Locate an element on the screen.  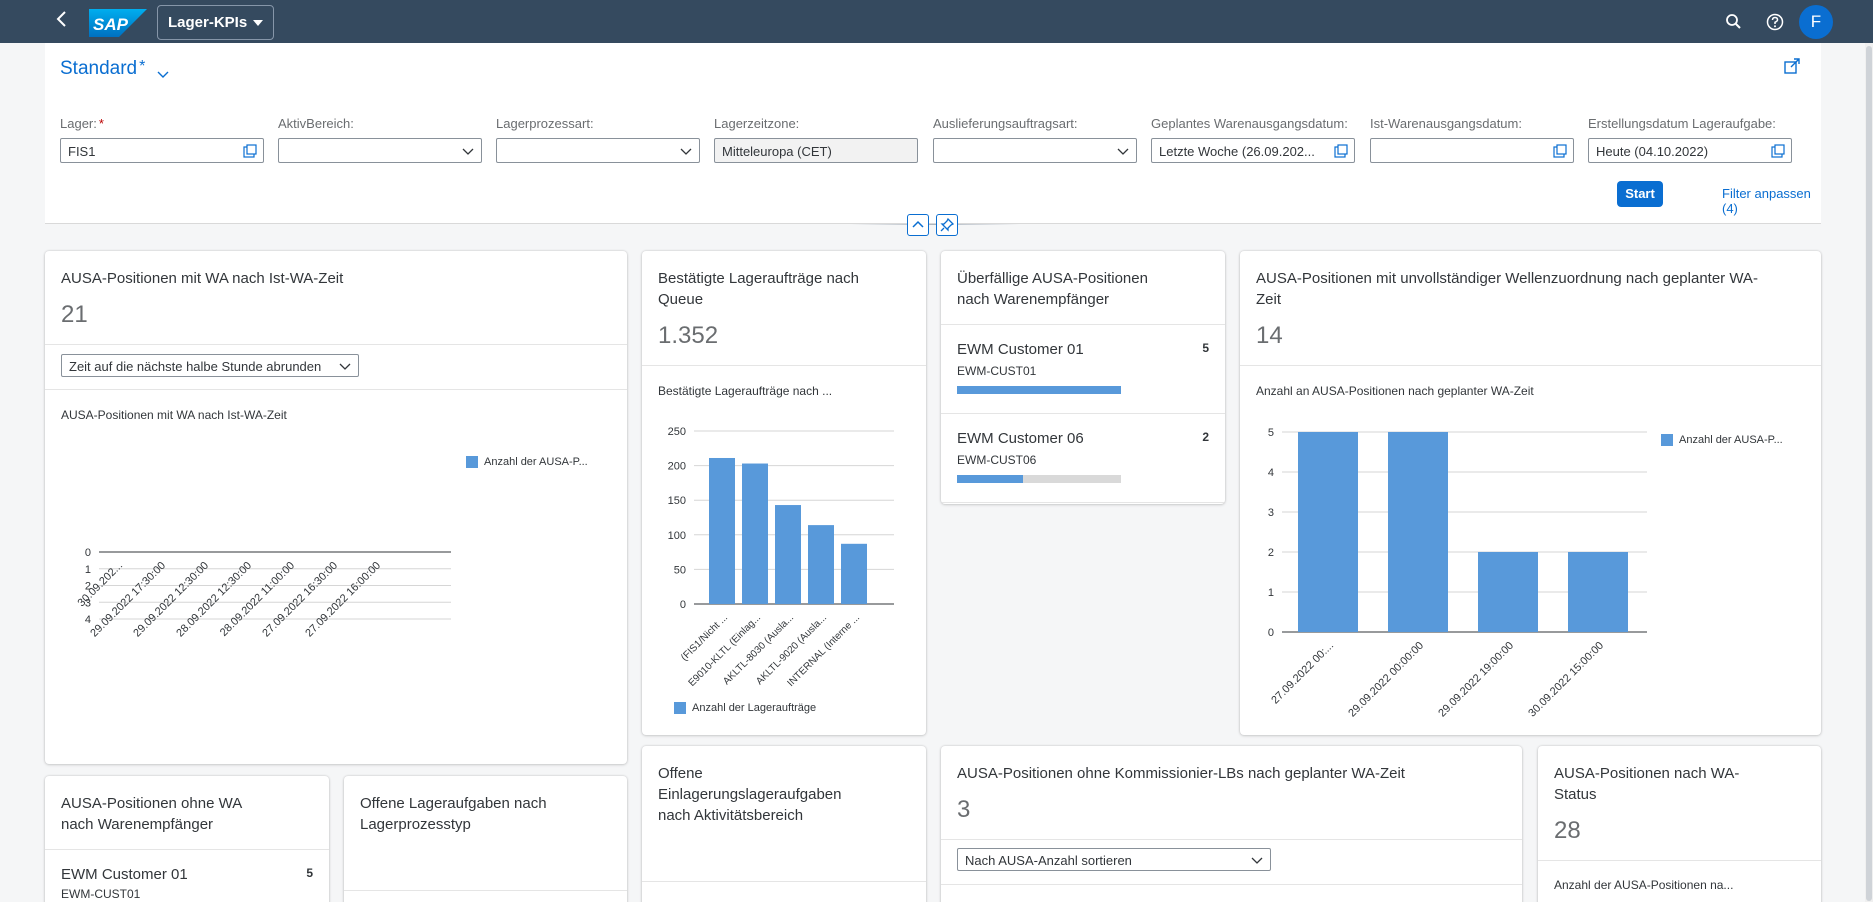
y-tick-label: 5 is located at coordinates (1271, 433).